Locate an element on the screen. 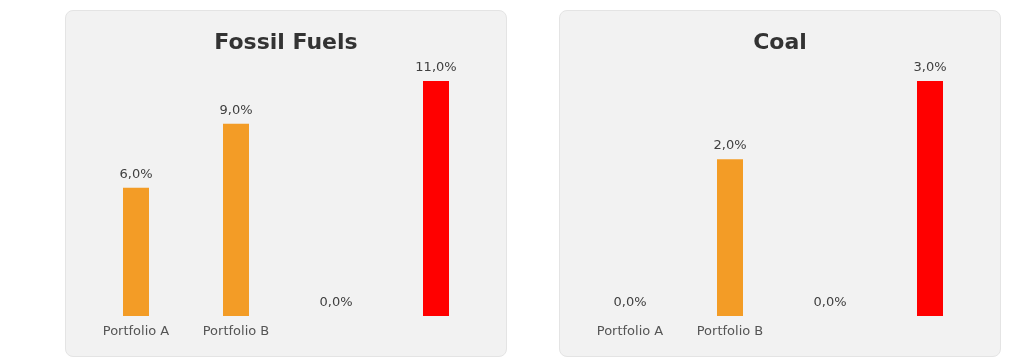 The width and height of the screenshot is (1024, 363). data-label: 11,0% is located at coordinates (436, 66).